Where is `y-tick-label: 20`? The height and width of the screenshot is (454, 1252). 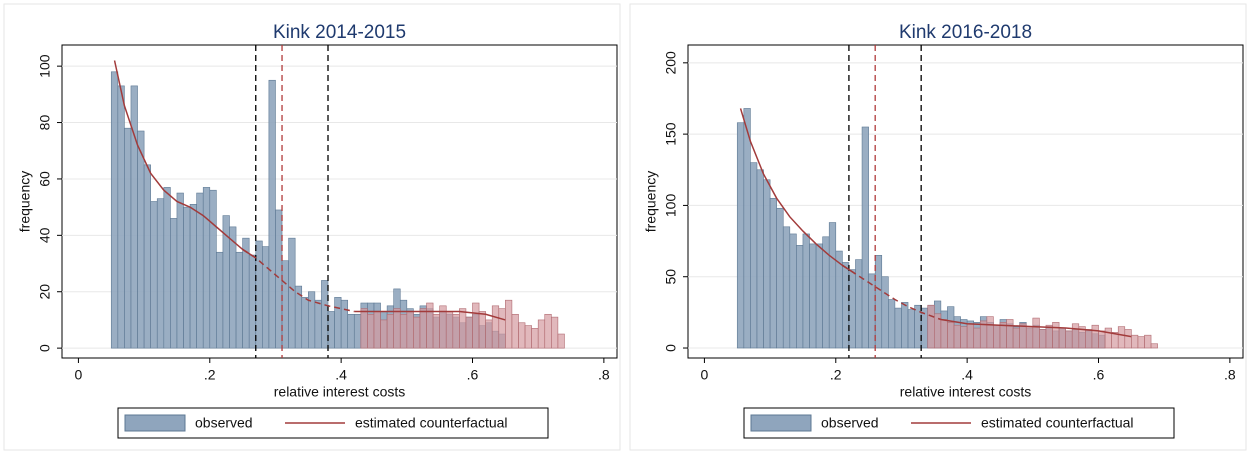
y-tick-label: 20 is located at coordinates (45, 292).